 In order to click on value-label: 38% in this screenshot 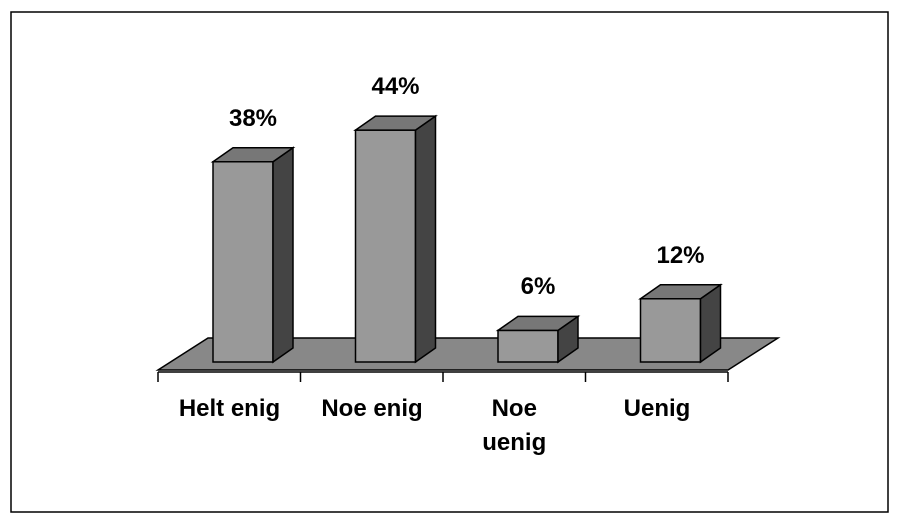, I will do `click(253, 118)`.